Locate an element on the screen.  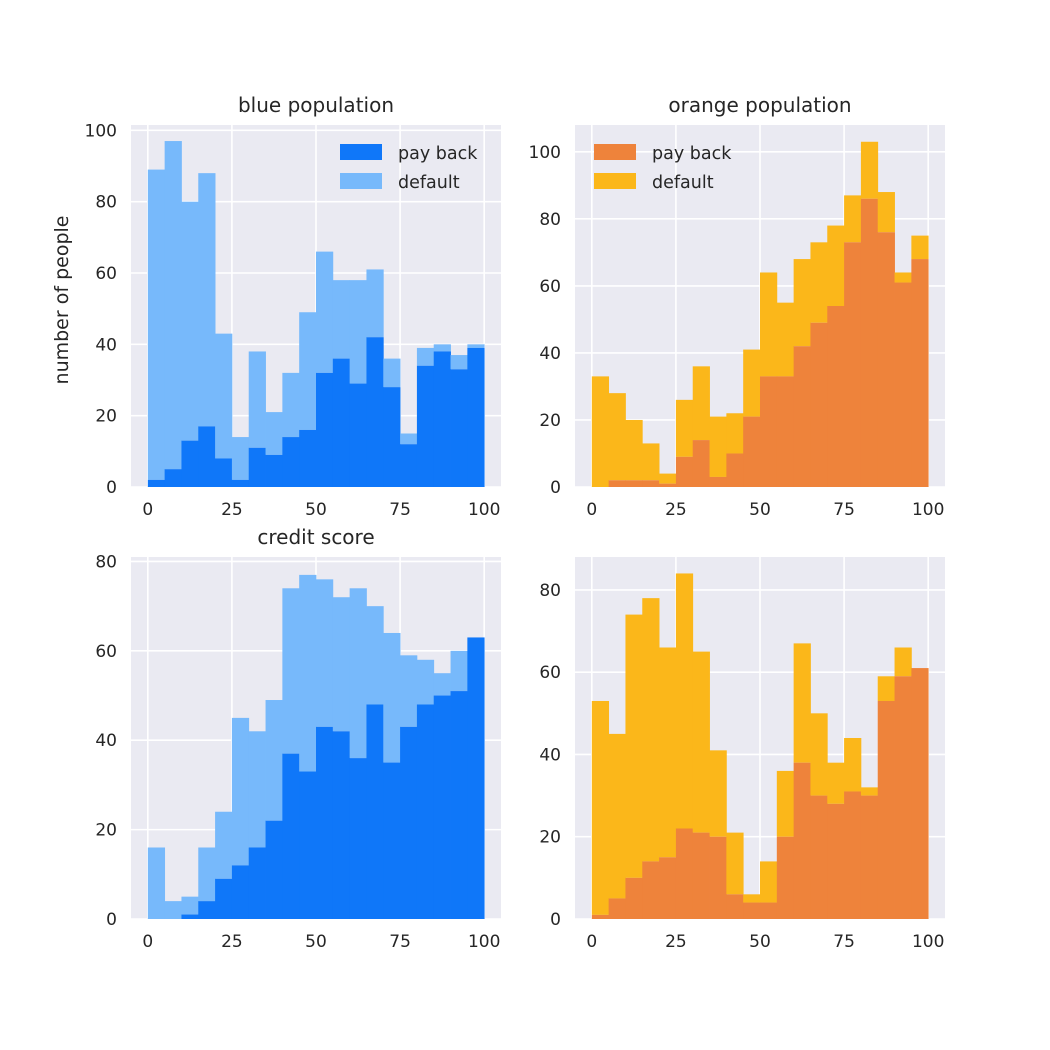
legend-swatch-default is located at coordinates (361, 181).